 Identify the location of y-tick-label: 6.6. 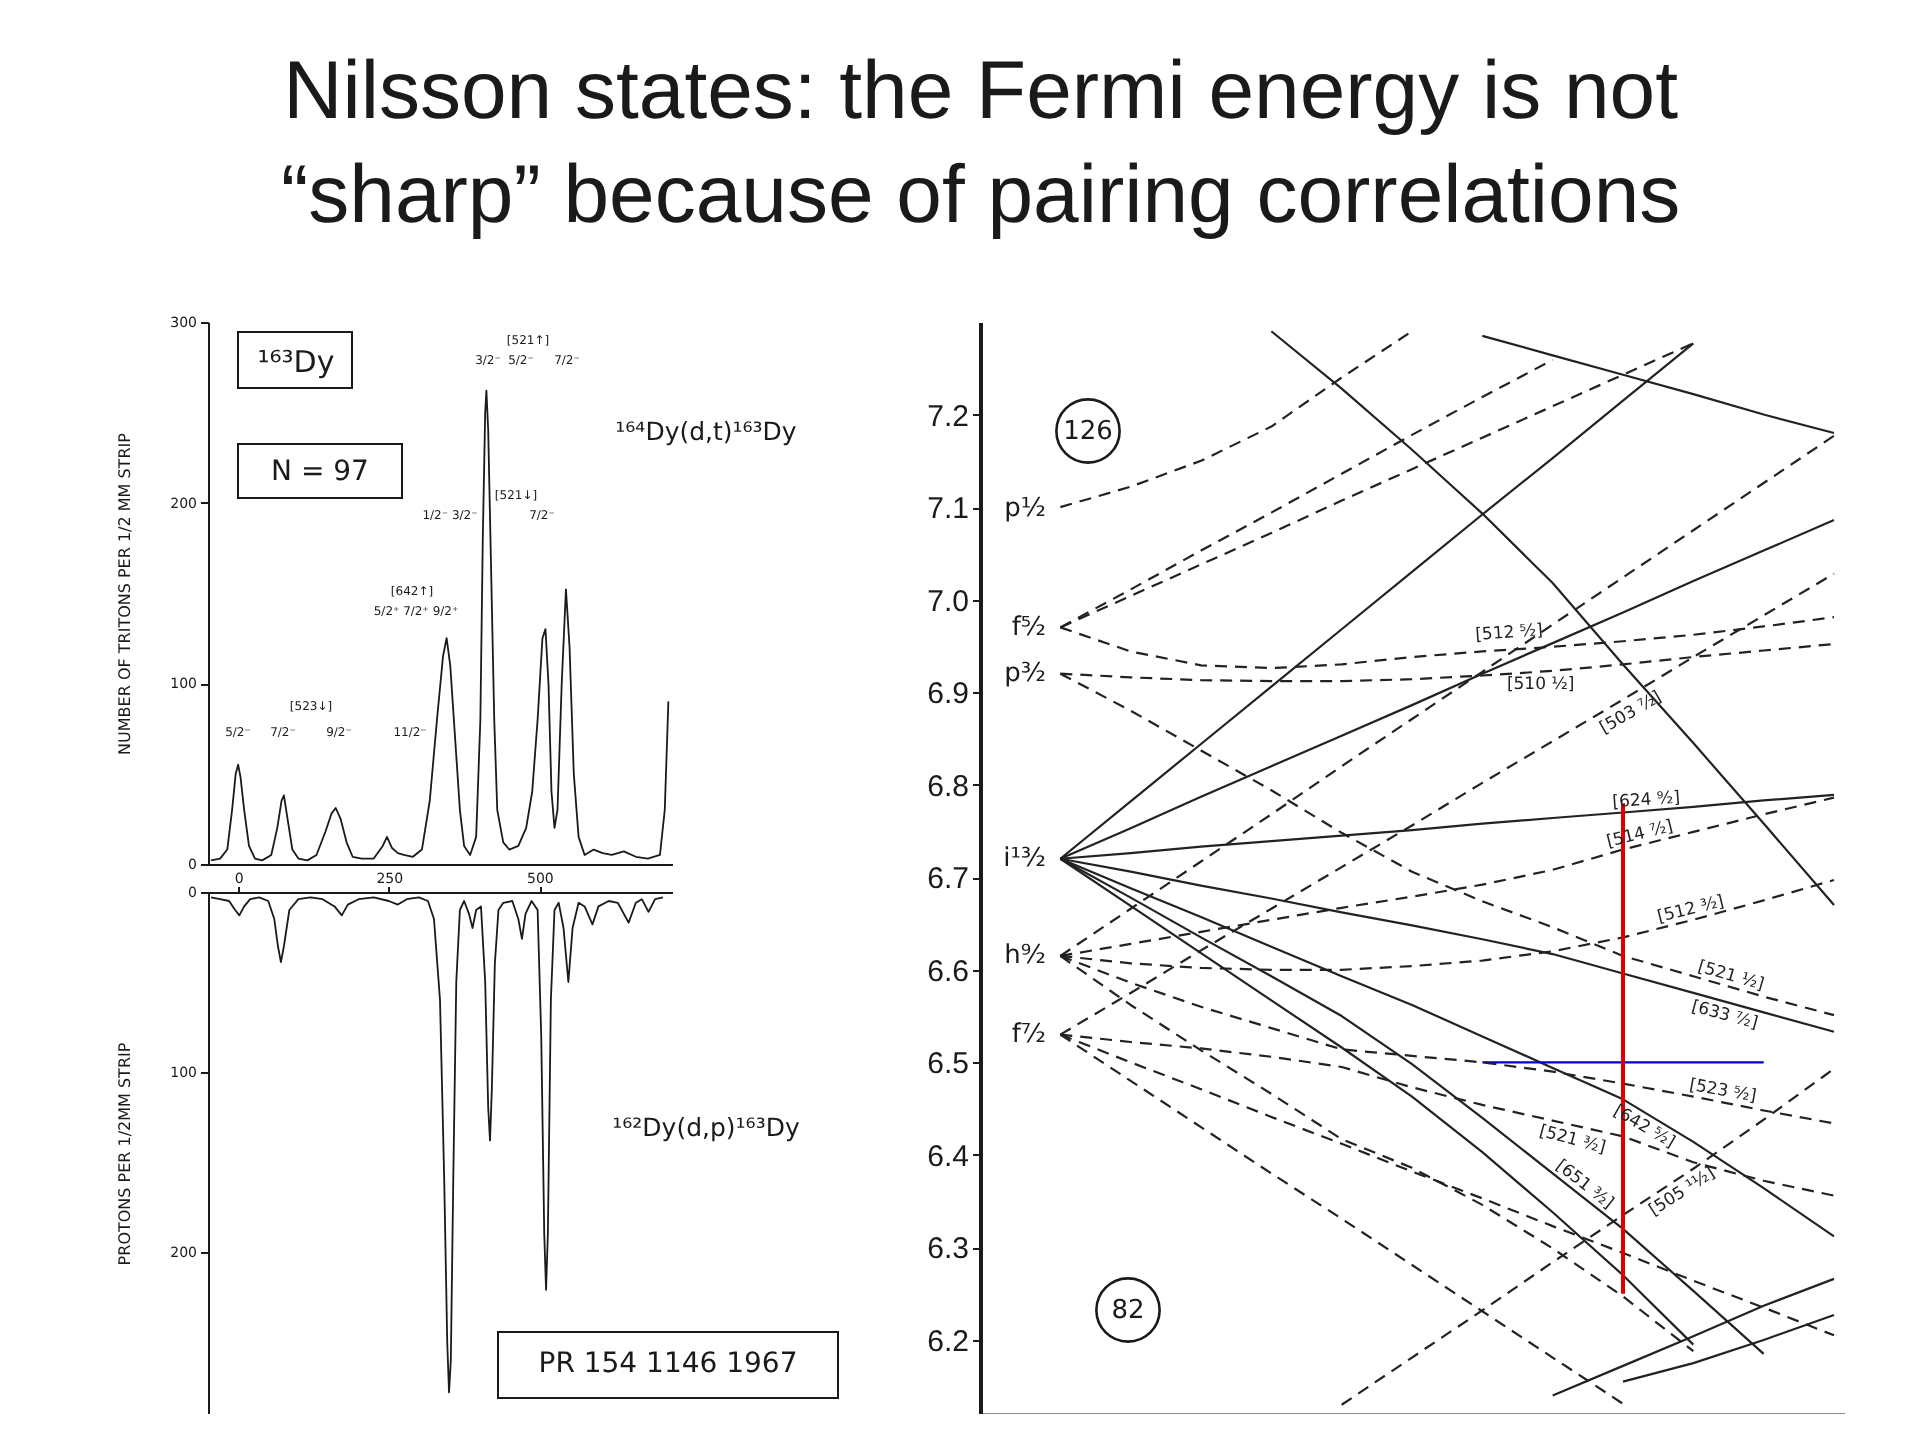
(948, 971).